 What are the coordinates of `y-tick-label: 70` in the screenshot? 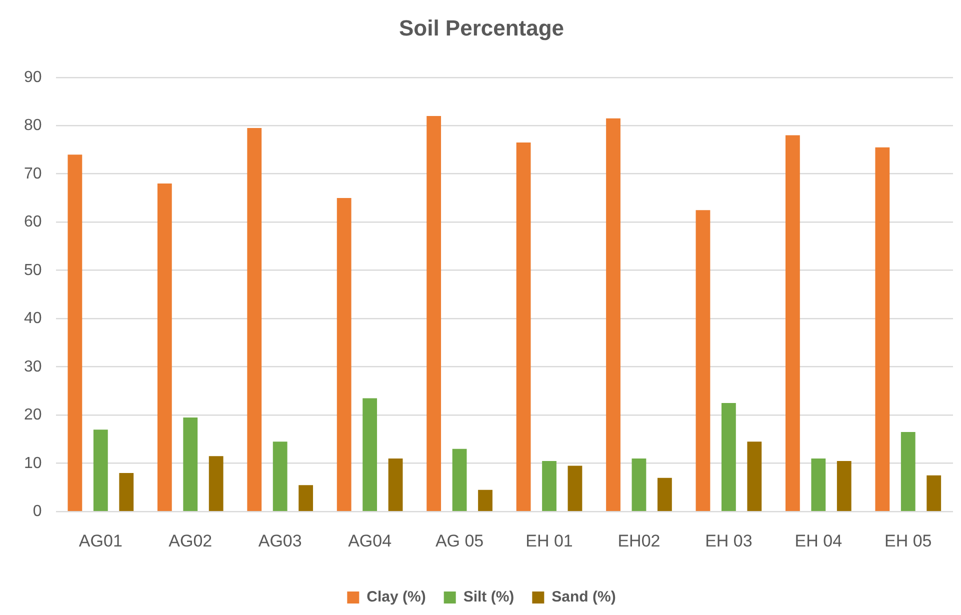 It's located at (33, 173).